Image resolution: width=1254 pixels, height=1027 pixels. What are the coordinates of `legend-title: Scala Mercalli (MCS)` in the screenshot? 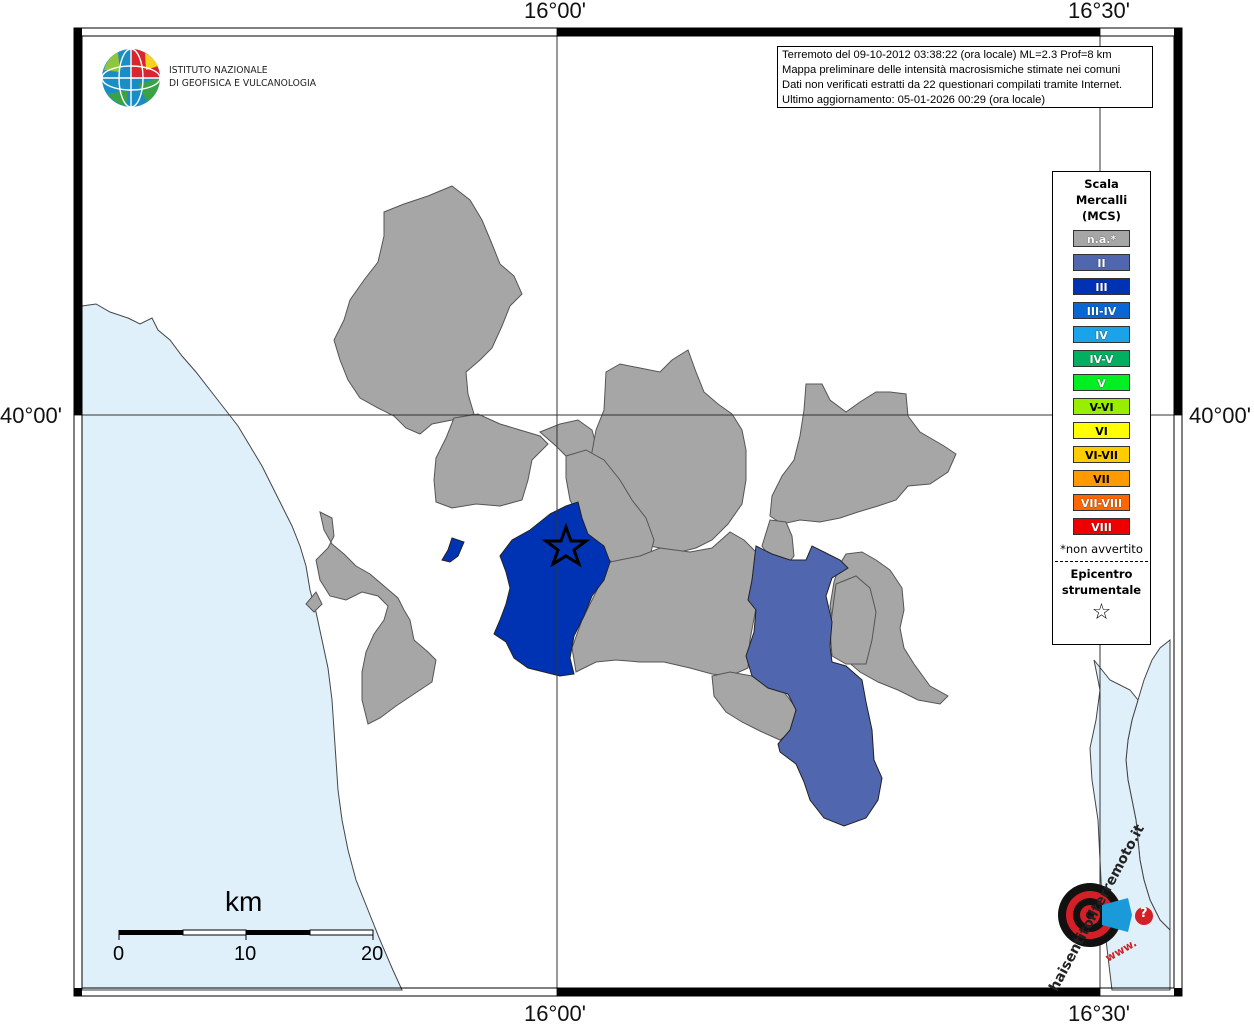 It's located at (1101, 200).